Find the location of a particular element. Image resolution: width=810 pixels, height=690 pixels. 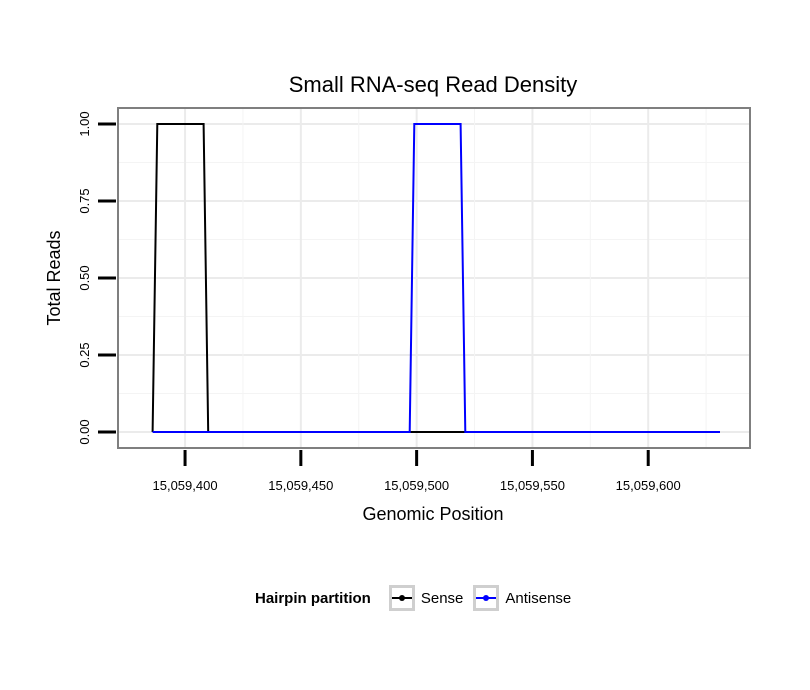

x-tick-label: 15,059,450 is located at coordinates (300, 485).